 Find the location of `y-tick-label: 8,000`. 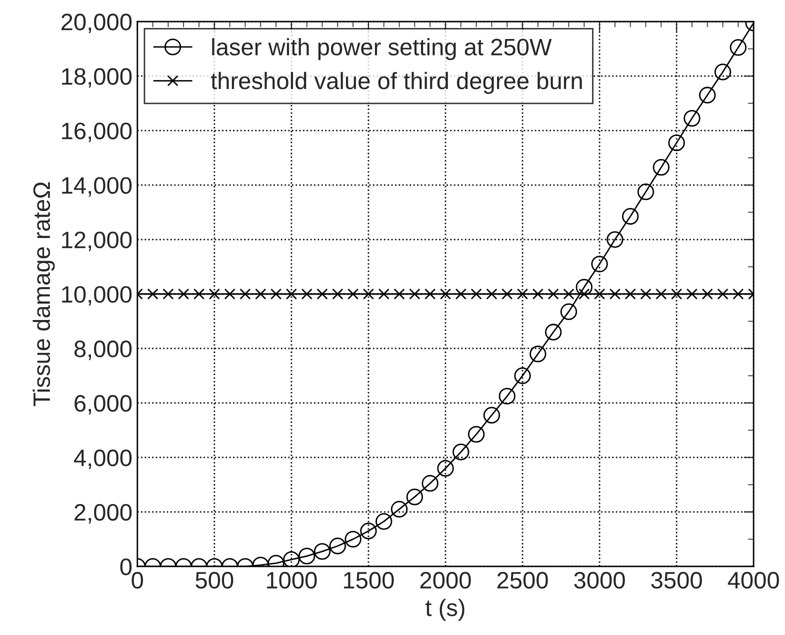

y-tick-label: 8,000 is located at coordinates (103, 350).